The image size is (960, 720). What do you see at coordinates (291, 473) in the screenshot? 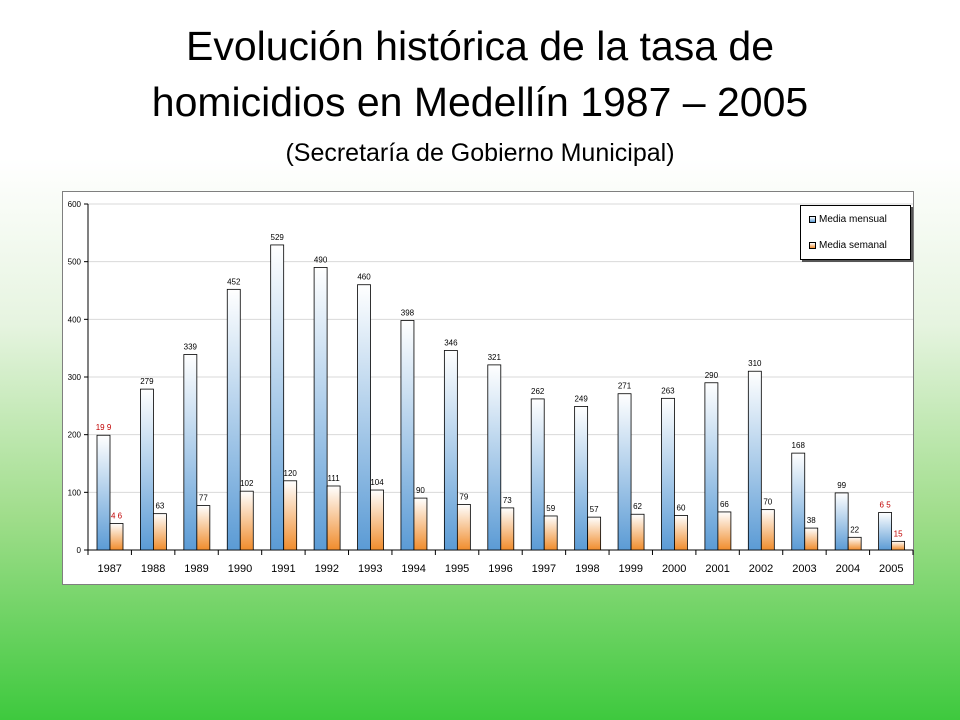
I see `data-label: 120` at bounding box center [291, 473].